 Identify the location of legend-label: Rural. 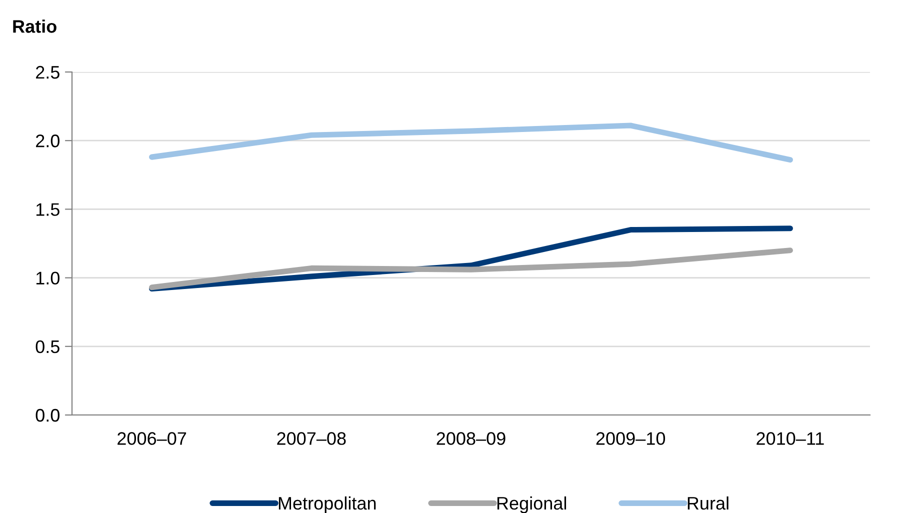
(708, 503).